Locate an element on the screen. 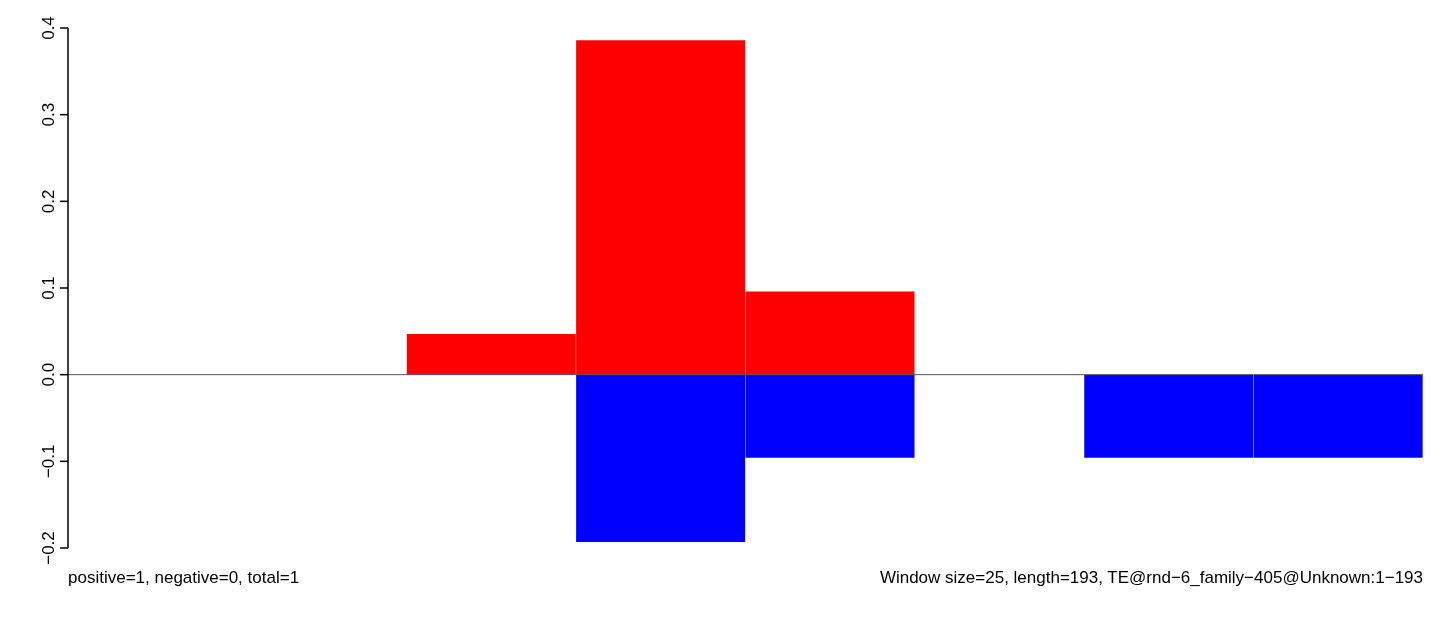 The height and width of the screenshot is (617, 1433). y-tick-label: 0.2 is located at coordinates (48, 201).